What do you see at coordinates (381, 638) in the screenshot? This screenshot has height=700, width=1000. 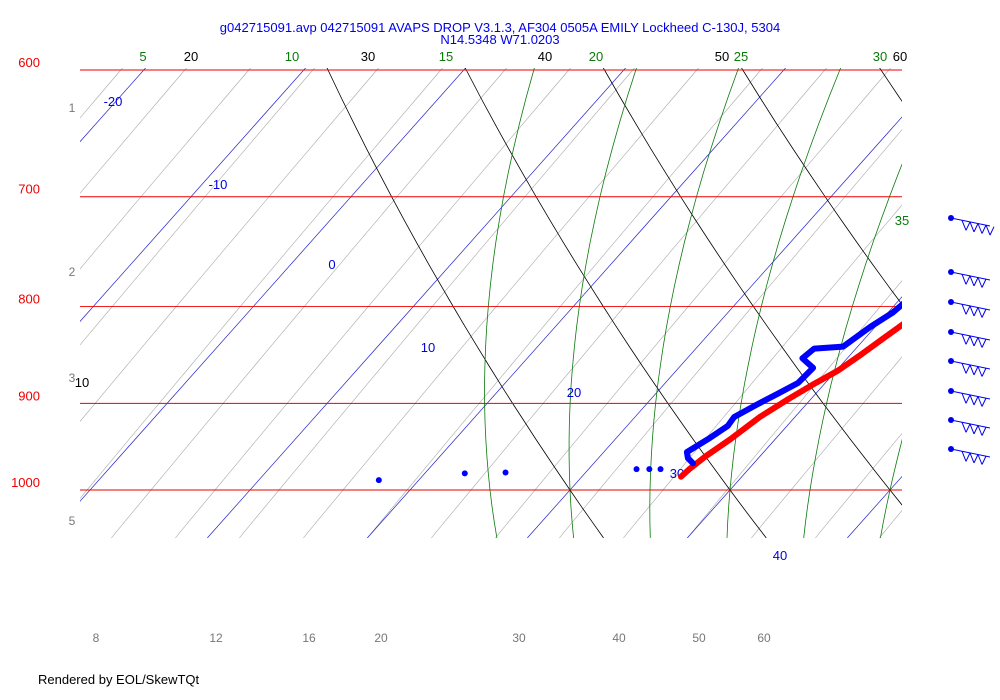 I see `mixing-ratio-label: 20` at bounding box center [381, 638].